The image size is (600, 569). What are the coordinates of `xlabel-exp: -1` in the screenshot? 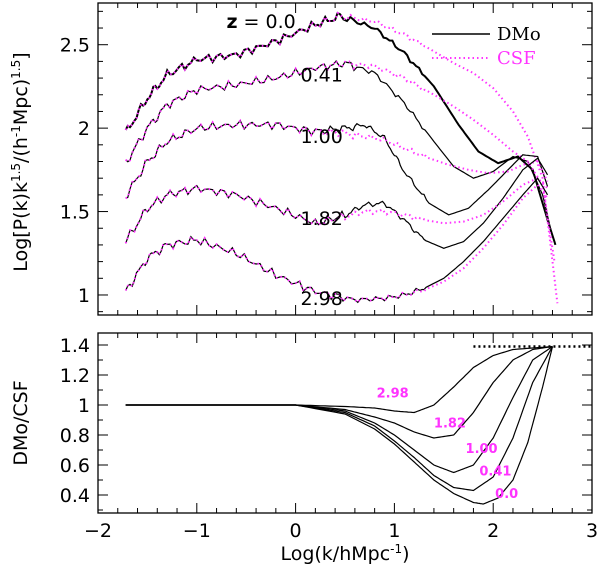 It's located at (396, 549).